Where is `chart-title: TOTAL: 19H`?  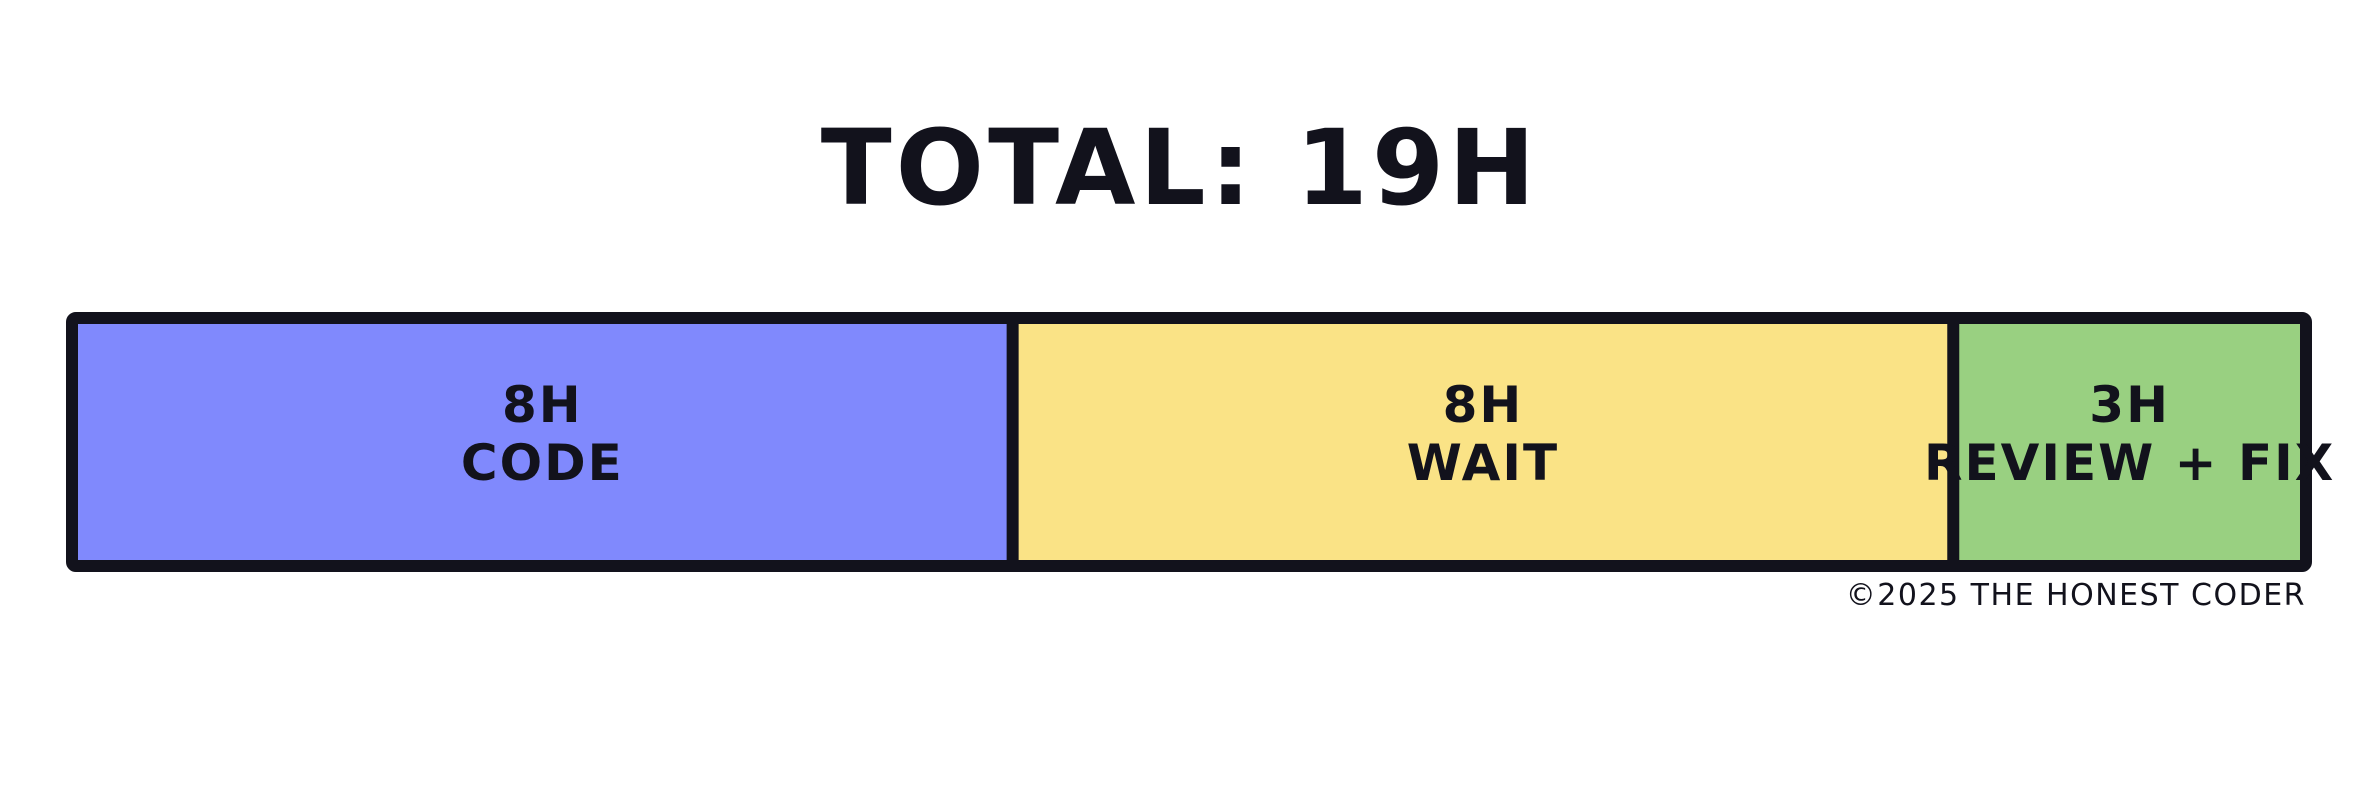 chart-title: TOTAL: 19H is located at coordinates (1180, 168).